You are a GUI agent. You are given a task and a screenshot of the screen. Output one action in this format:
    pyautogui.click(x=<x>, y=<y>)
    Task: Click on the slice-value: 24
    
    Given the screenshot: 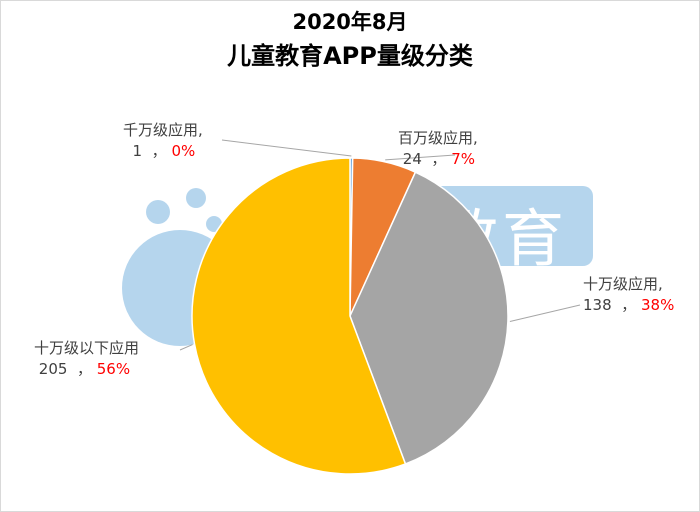 What is the action you would take?
    pyautogui.click(x=412, y=159)
    